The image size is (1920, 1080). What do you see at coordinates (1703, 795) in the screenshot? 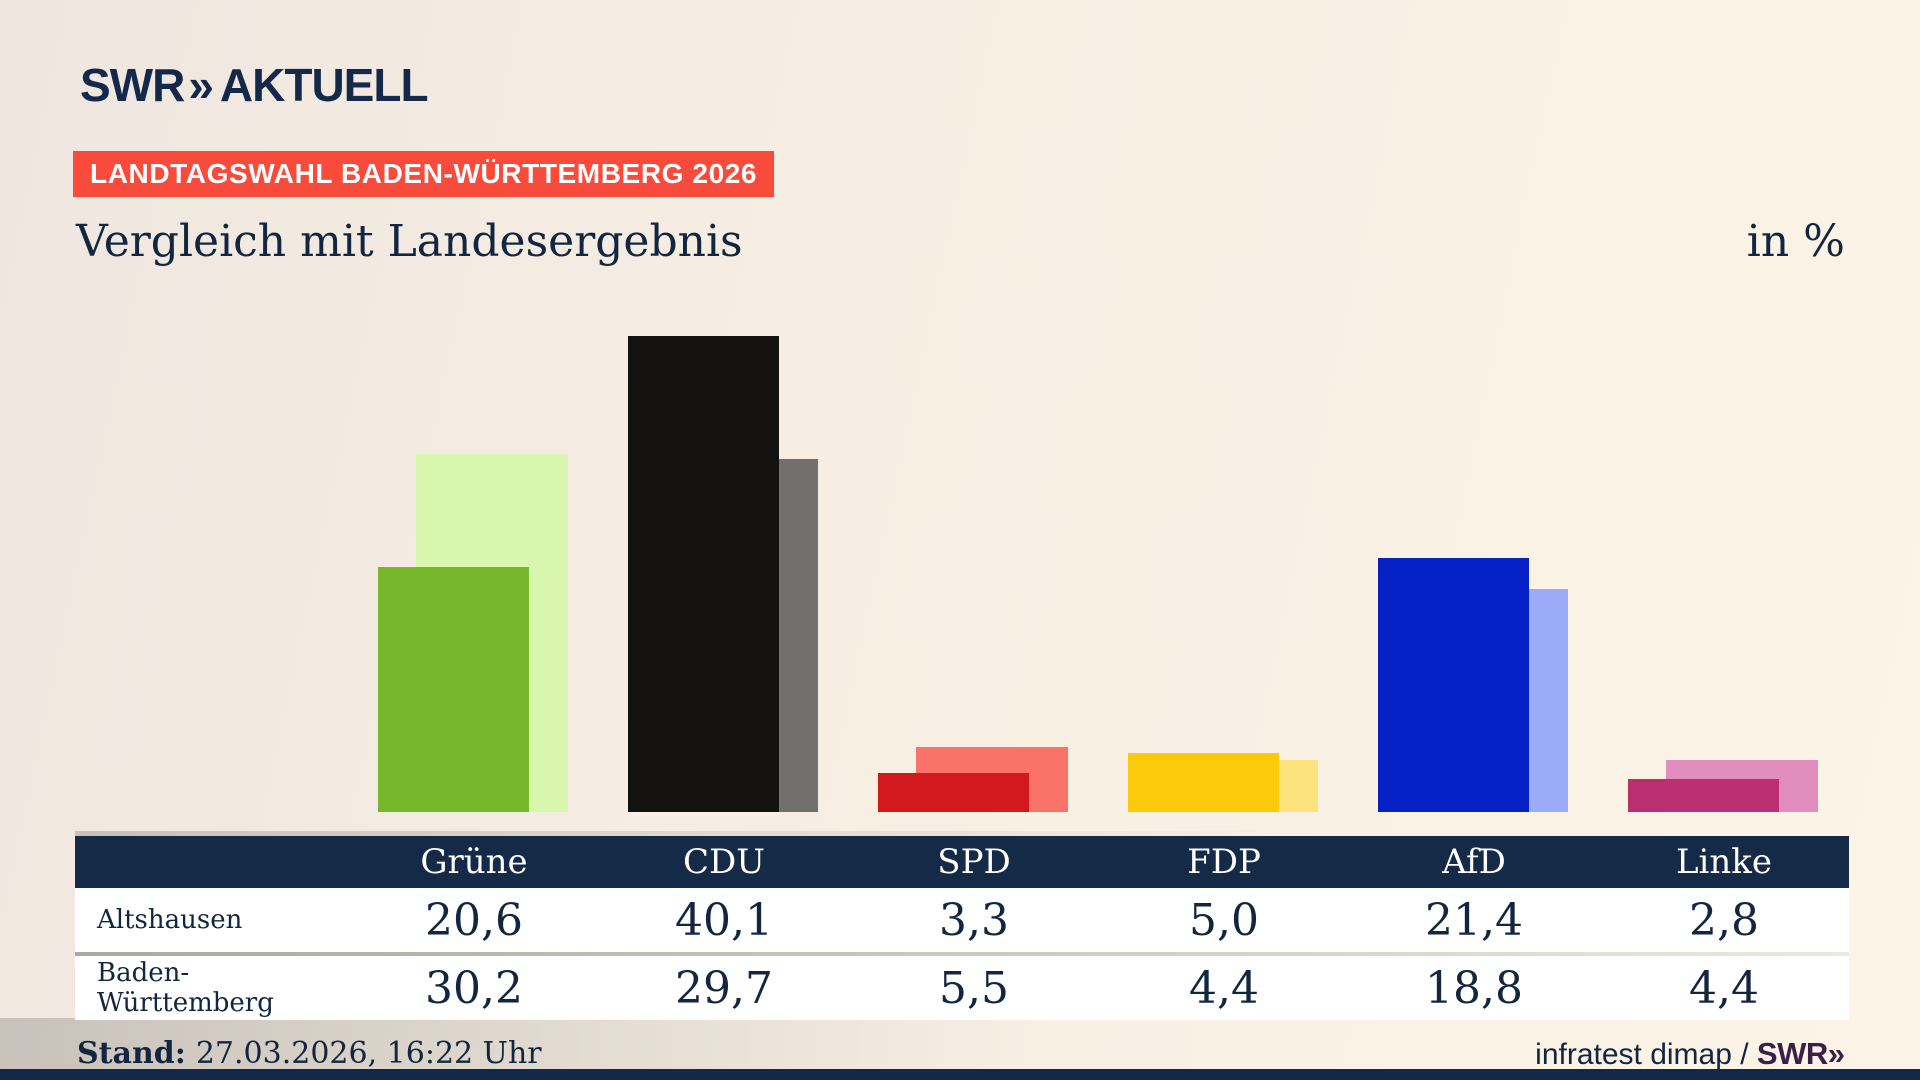
I see `bar-altshausen-linke` at bounding box center [1703, 795].